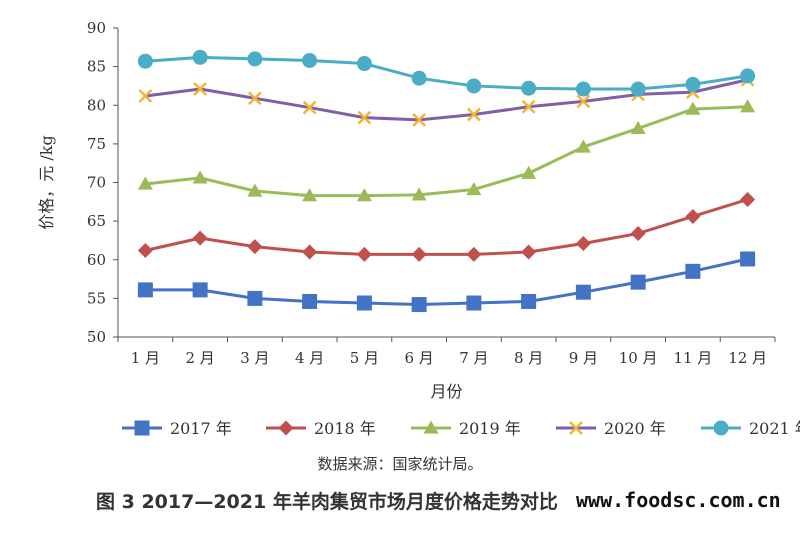 The height and width of the screenshot is (535, 800). I want to click on legend-item: 2019 年, so click(466, 428).